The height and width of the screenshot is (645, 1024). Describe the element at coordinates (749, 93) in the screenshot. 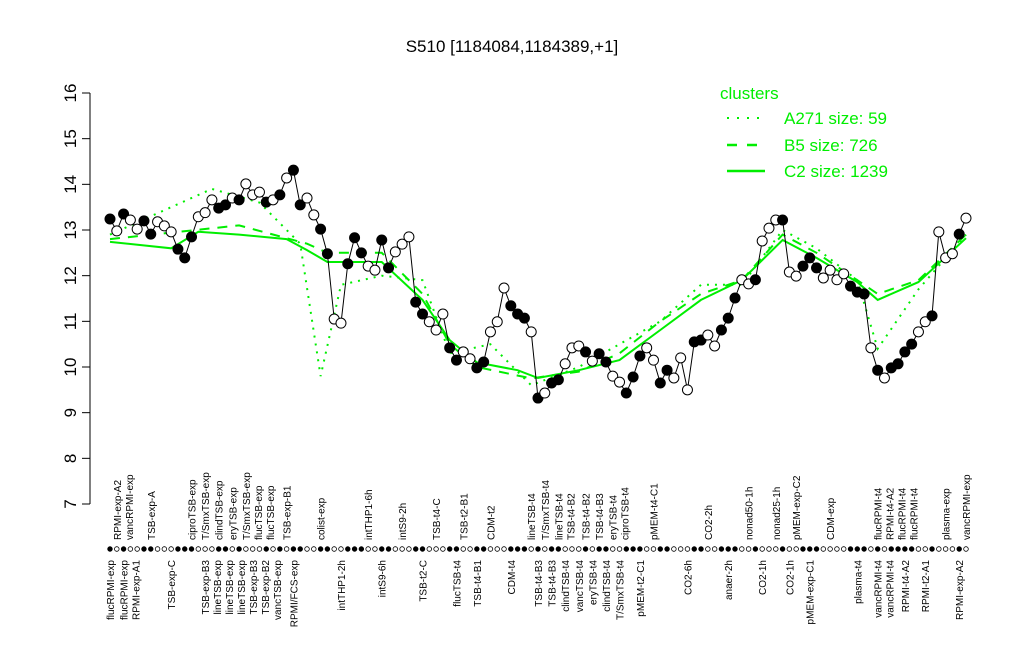

I see `legend-title: clusters` at that location.